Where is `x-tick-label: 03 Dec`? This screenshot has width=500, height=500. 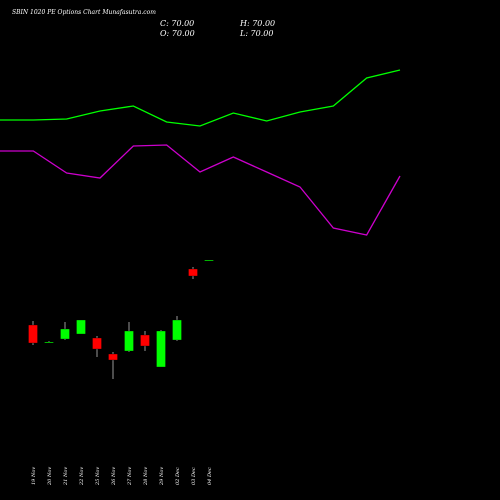
x-tick-label: 03 Dec is located at coordinates (194, 476).